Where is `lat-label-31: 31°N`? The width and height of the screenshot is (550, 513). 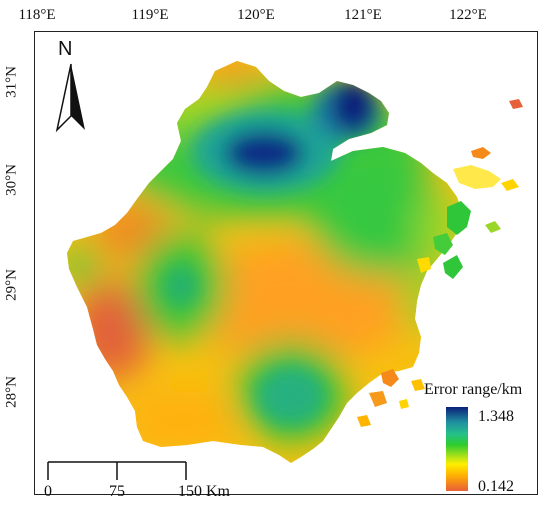
lat-label-31: 31°N is located at coordinates (11, 82).